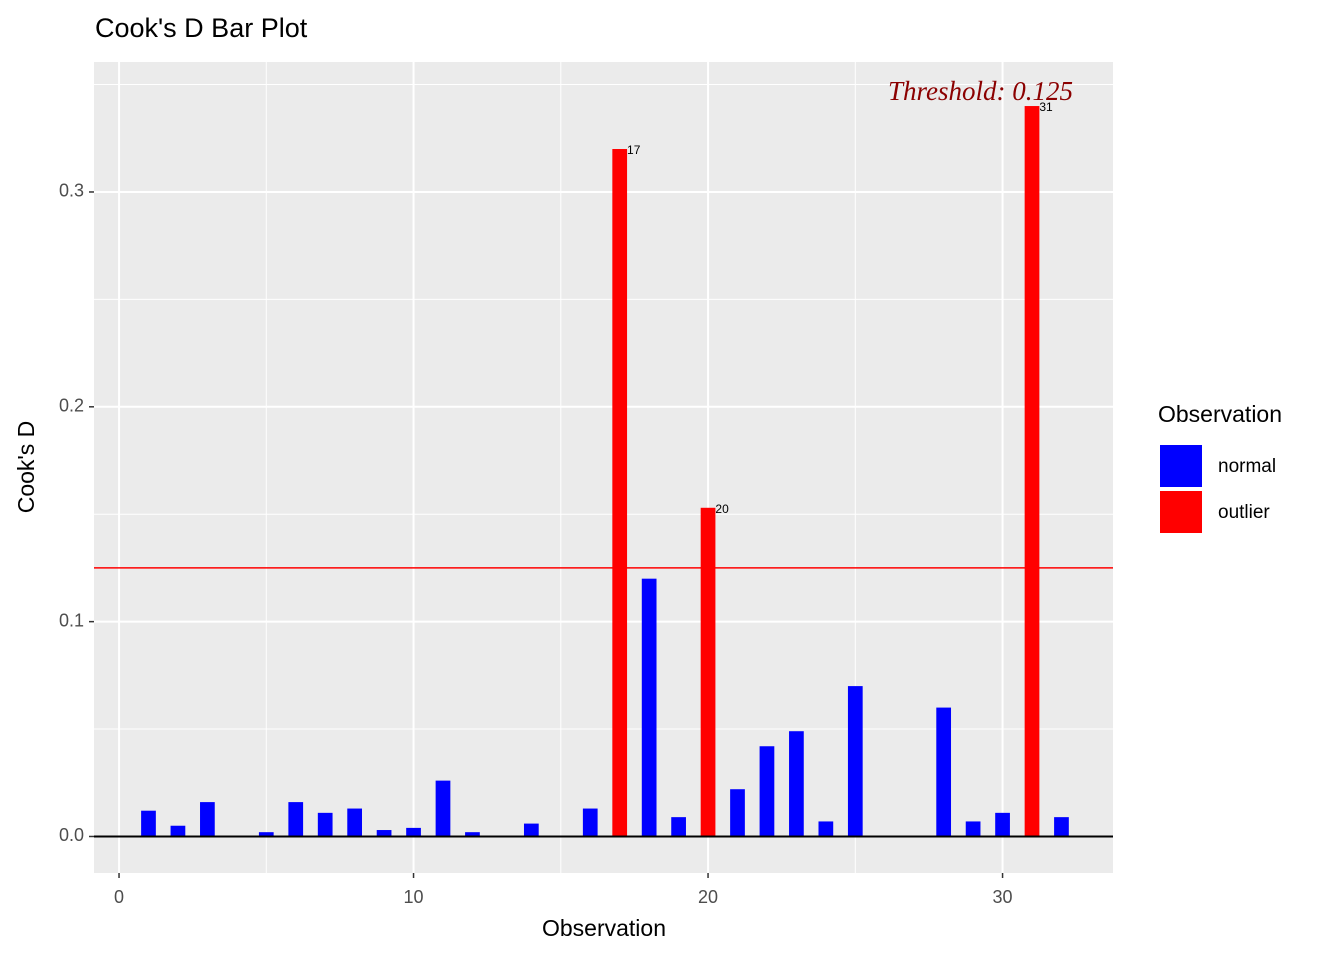  I want to click on y-tick-label: 0.2, so click(71, 406).